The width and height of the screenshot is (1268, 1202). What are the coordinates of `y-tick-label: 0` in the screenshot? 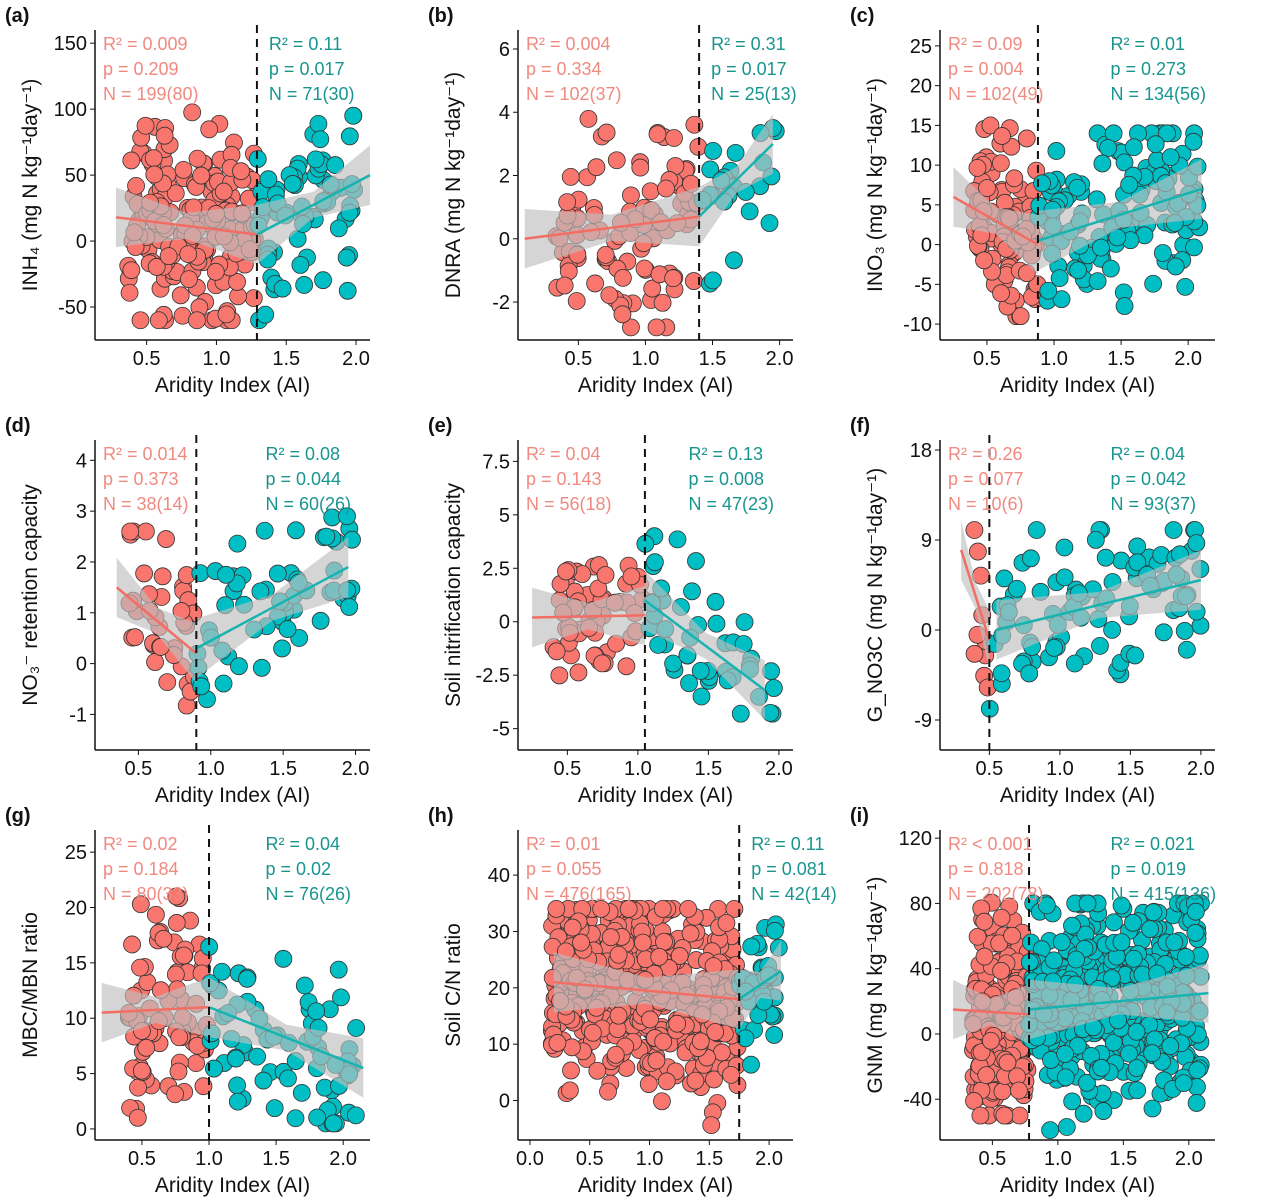 It's located at (504, 623).